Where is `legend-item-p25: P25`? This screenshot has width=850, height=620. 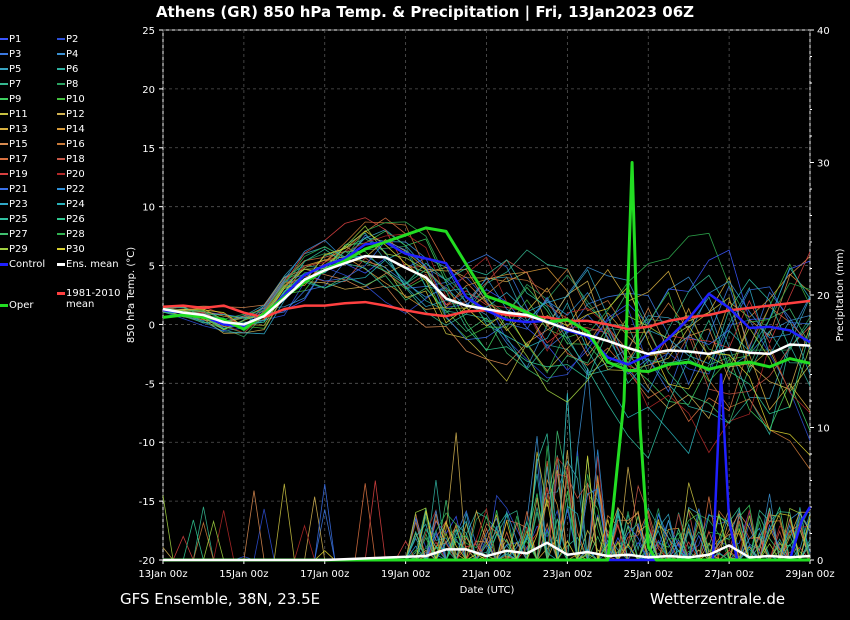
legend-item-p25: P25 is located at coordinates (14, 219).